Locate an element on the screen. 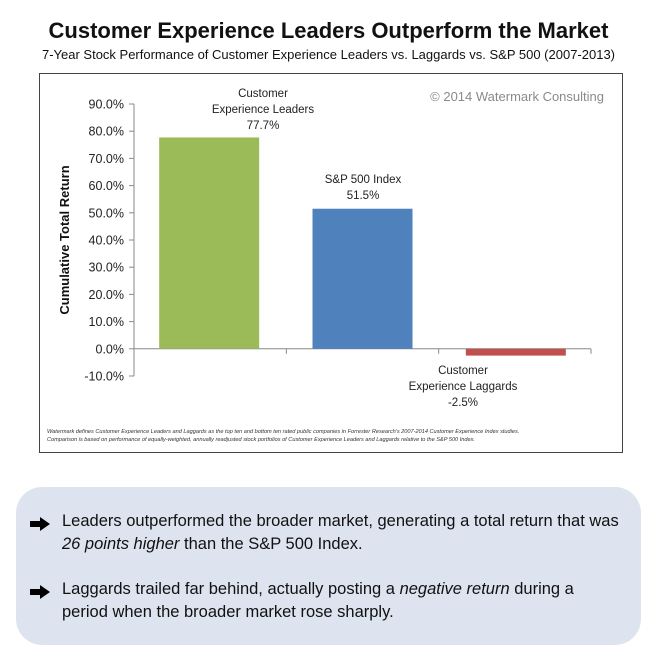 The image size is (657, 660). y-tick-label: 50.0% is located at coordinates (106, 213).